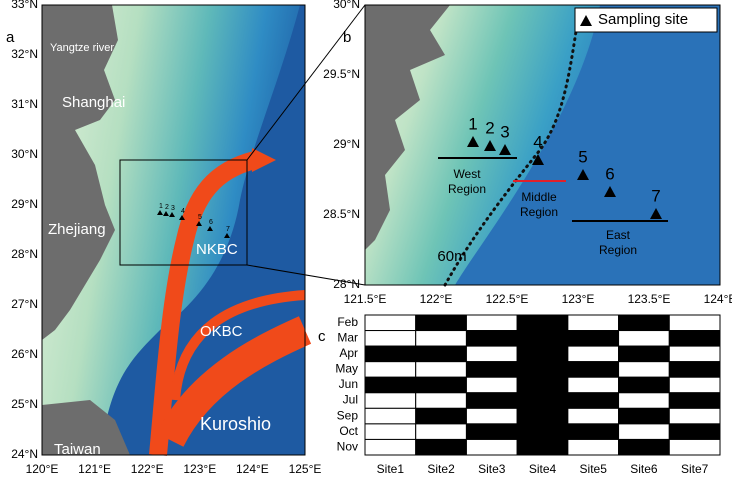 Image resolution: width=732 pixels, height=496 pixels. I want to click on lon-label: 121.5°E, so click(365, 299).